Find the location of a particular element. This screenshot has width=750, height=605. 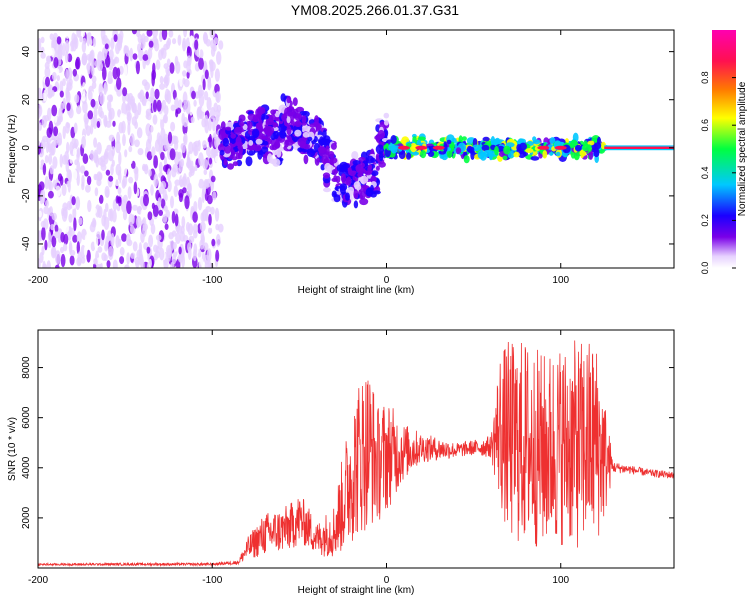

spectrogram-x-tick-label: 0 is located at coordinates (387, 280).